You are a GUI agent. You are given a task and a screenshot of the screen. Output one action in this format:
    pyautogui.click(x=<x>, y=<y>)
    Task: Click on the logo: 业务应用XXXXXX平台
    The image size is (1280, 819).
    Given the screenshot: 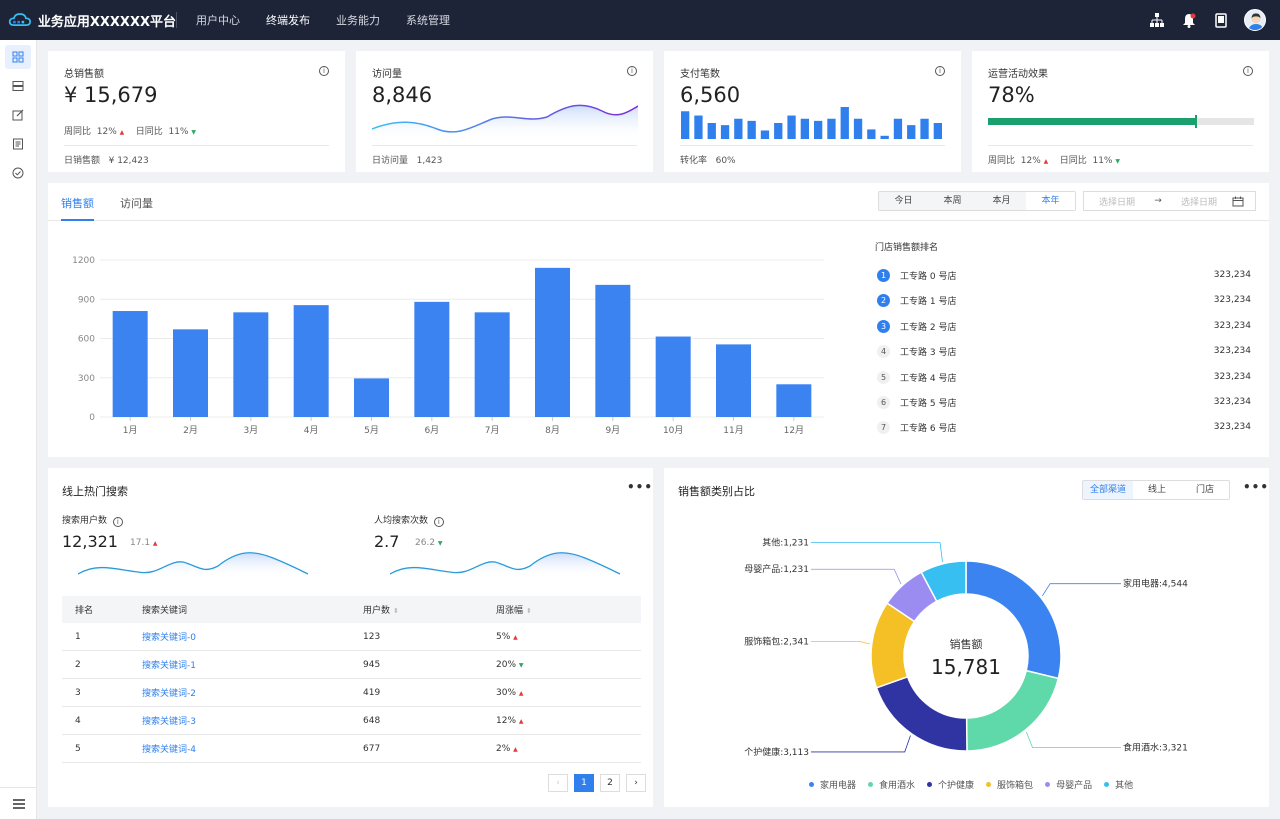 What is the action you would take?
    pyautogui.click(x=88, y=20)
    